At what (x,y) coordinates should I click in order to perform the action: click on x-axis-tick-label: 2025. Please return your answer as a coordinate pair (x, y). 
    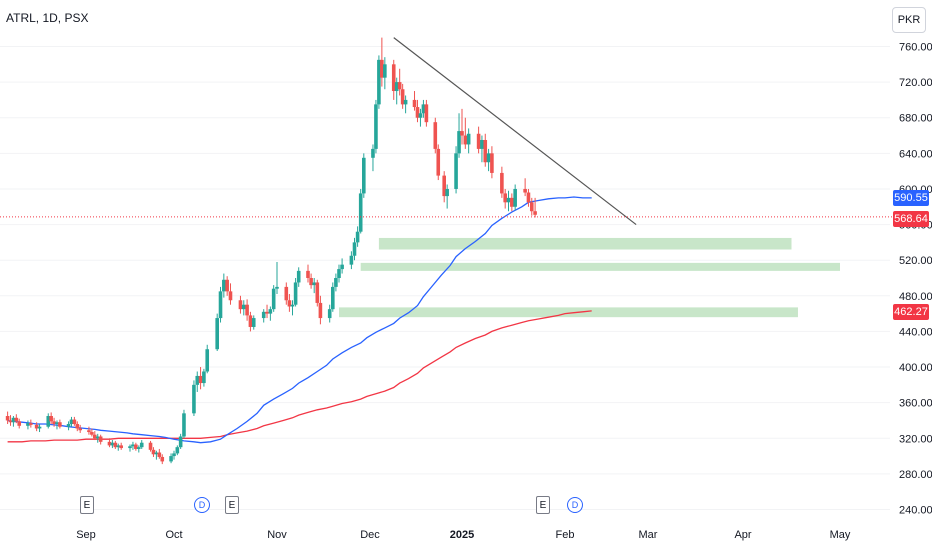
    Looking at the image, I should click on (462, 535).